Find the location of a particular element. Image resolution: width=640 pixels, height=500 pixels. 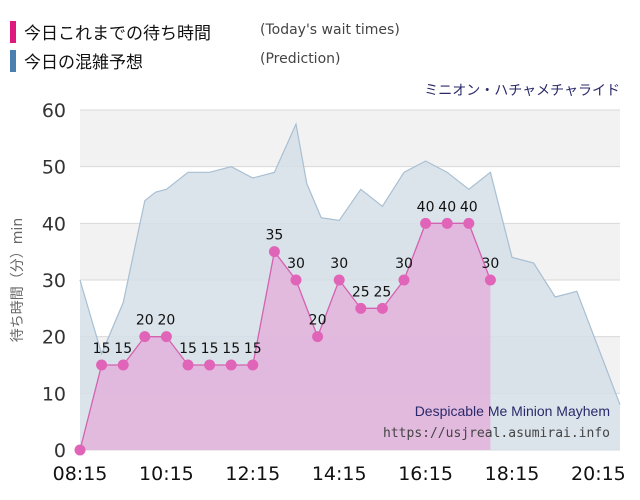

y-tick-label: 10 is located at coordinates (54, 394).